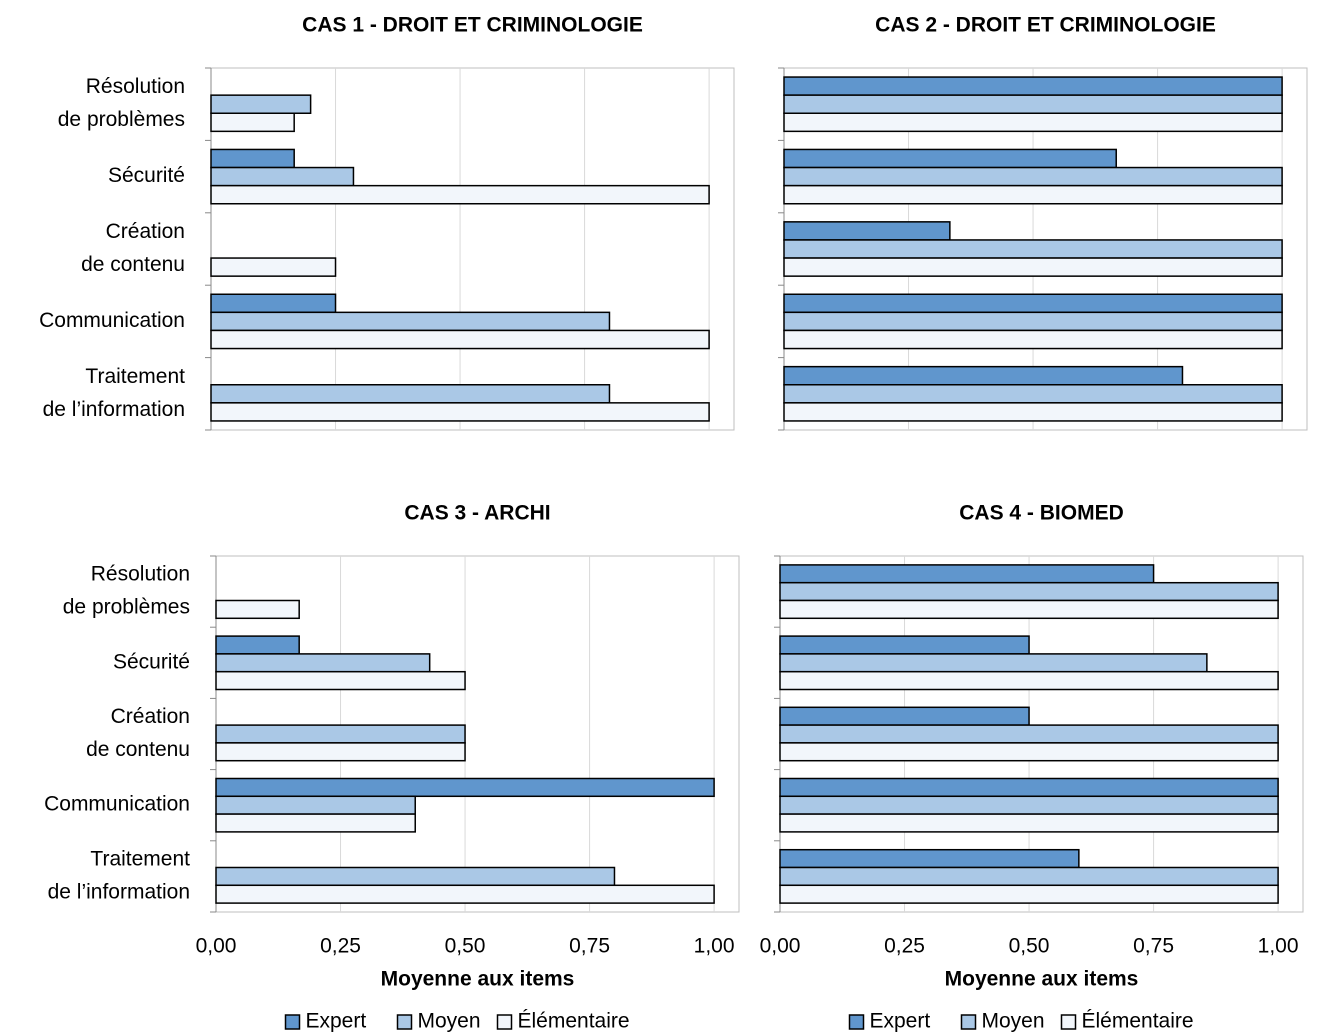 The height and width of the screenshot is (1036, 1317). Describe the element at coordinates (1041, 513) in the screenshot. I see `chart-title: CAS 4 - BIOMED` at that location.